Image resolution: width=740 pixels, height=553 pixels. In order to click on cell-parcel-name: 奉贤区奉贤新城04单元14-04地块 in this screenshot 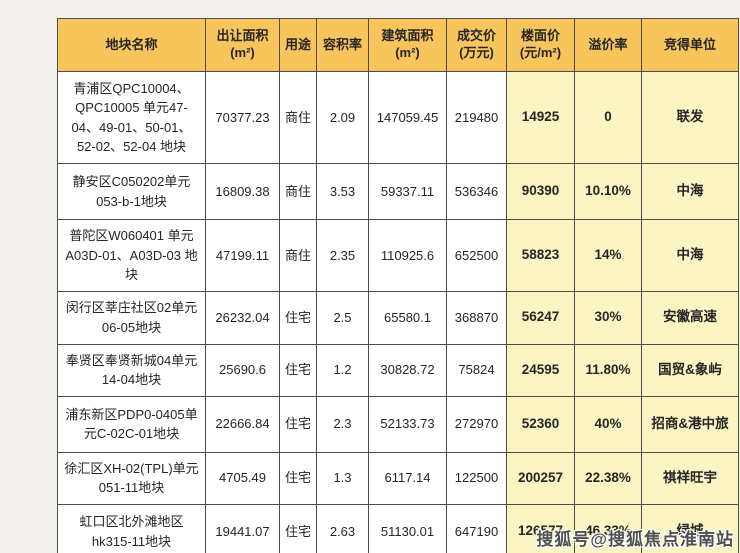, I will do `click(131, 370)`.